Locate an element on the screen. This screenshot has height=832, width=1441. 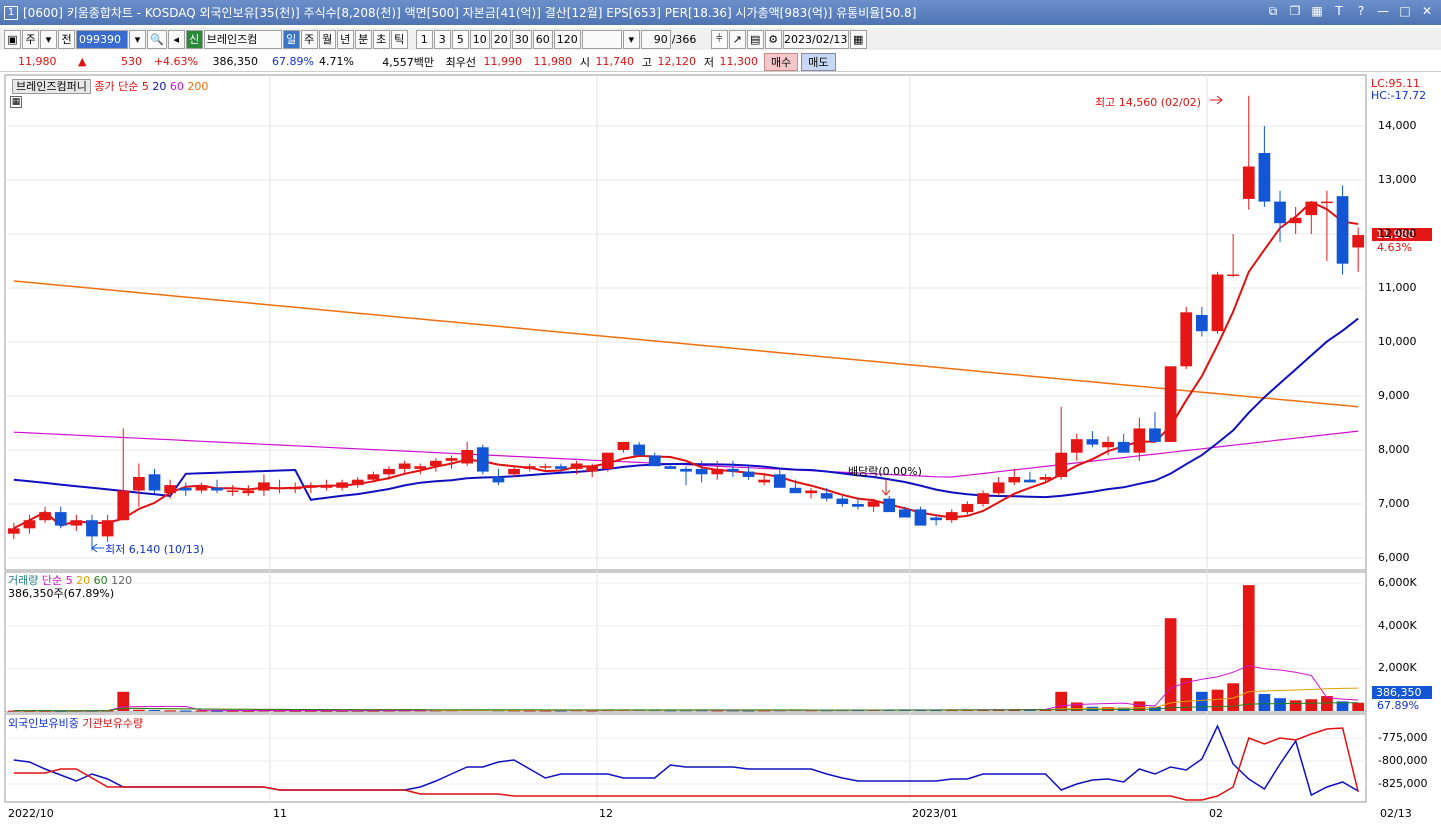
stock-code-input: 099390 is located at coordinates (102, 39).